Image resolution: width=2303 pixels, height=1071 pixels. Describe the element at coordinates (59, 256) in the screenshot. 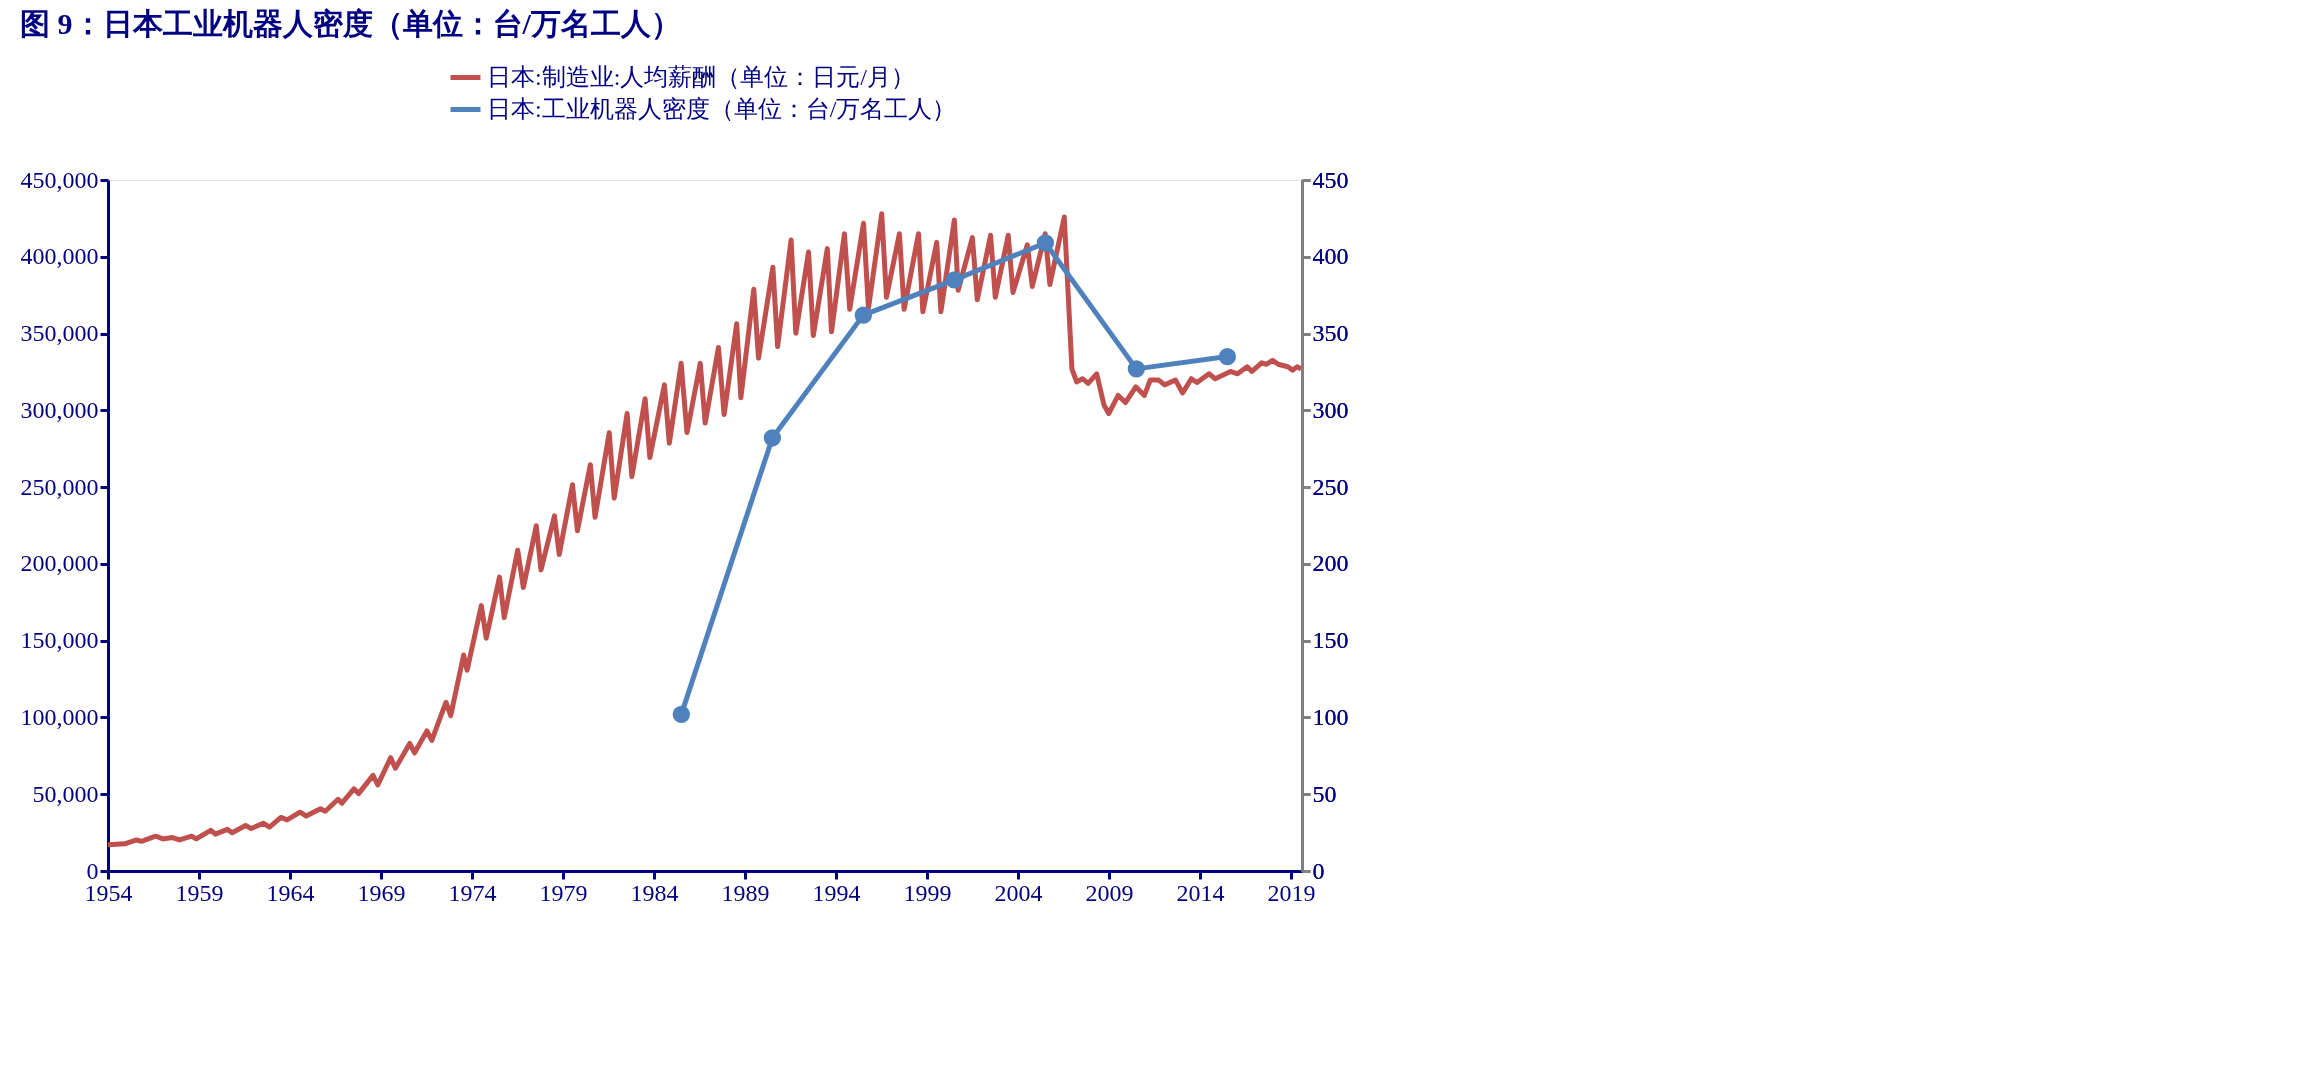

I see `y-tick-label: 400,000` at that location.